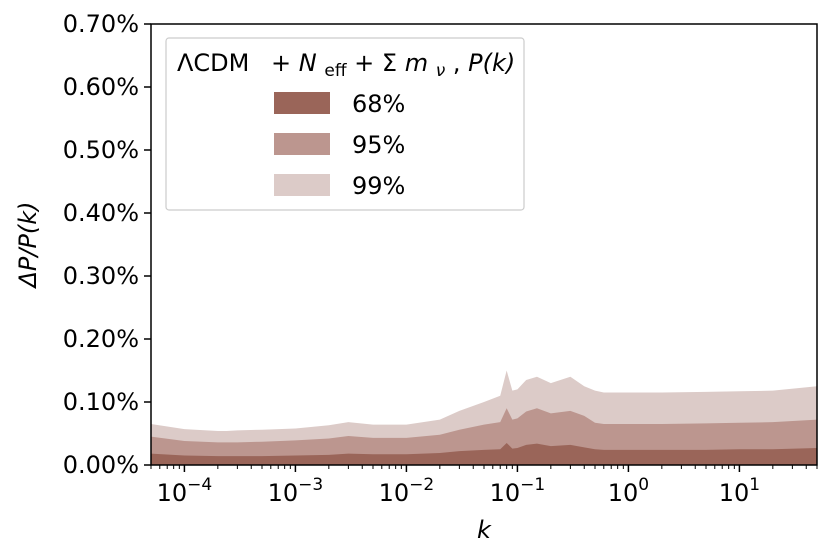  What do you see at coordinates (518, 491) in the screenshot?
I see `x-tick-label: 10⁻¹` at bounding box center [518, 491].